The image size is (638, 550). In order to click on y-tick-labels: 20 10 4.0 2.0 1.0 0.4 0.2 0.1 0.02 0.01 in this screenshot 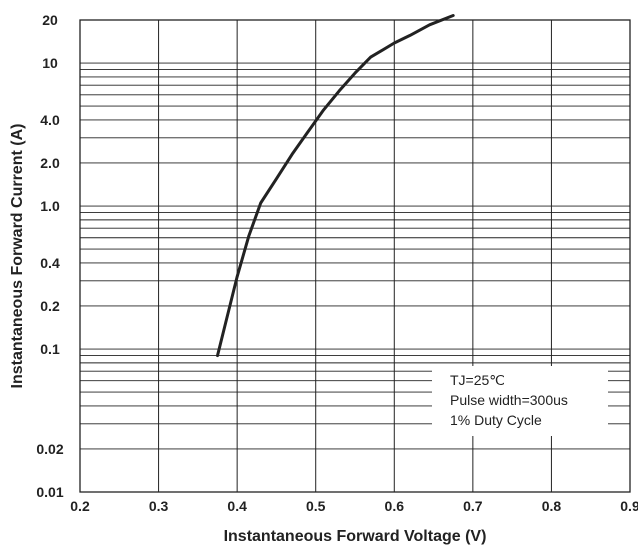, I will do `click(49, 256)`.